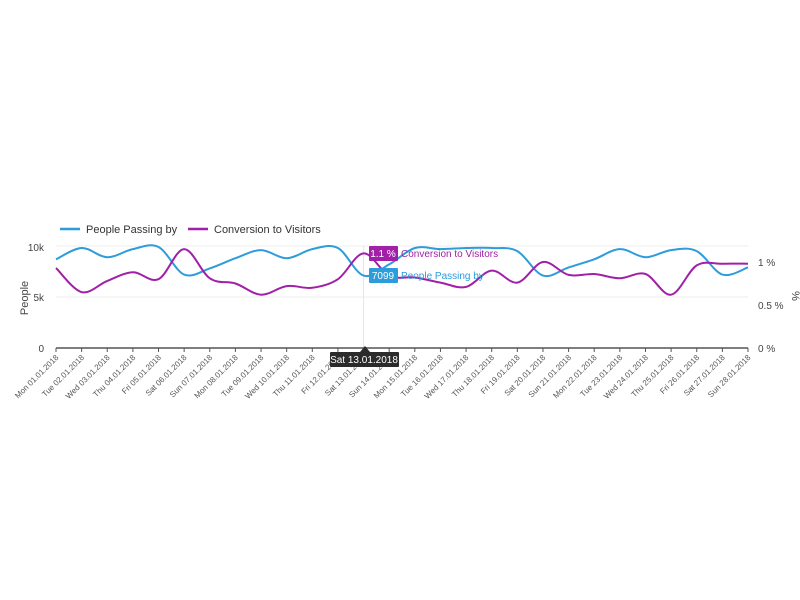 The image size is (800, 600). Describe the element at coordinates (449, 254) in the screenshot. I see `tooltip-conversion-label: Conversion to Visitors` at that location.